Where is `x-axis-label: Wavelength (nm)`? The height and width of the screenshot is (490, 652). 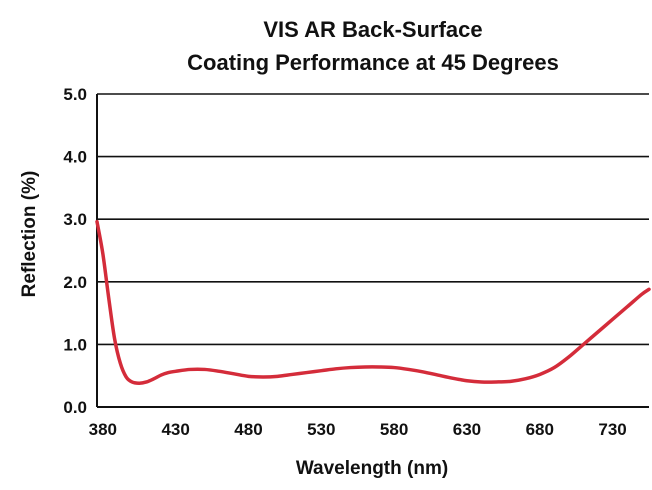 x-axis-label: Wavelength (nm) is located at coordinates (372, 468).